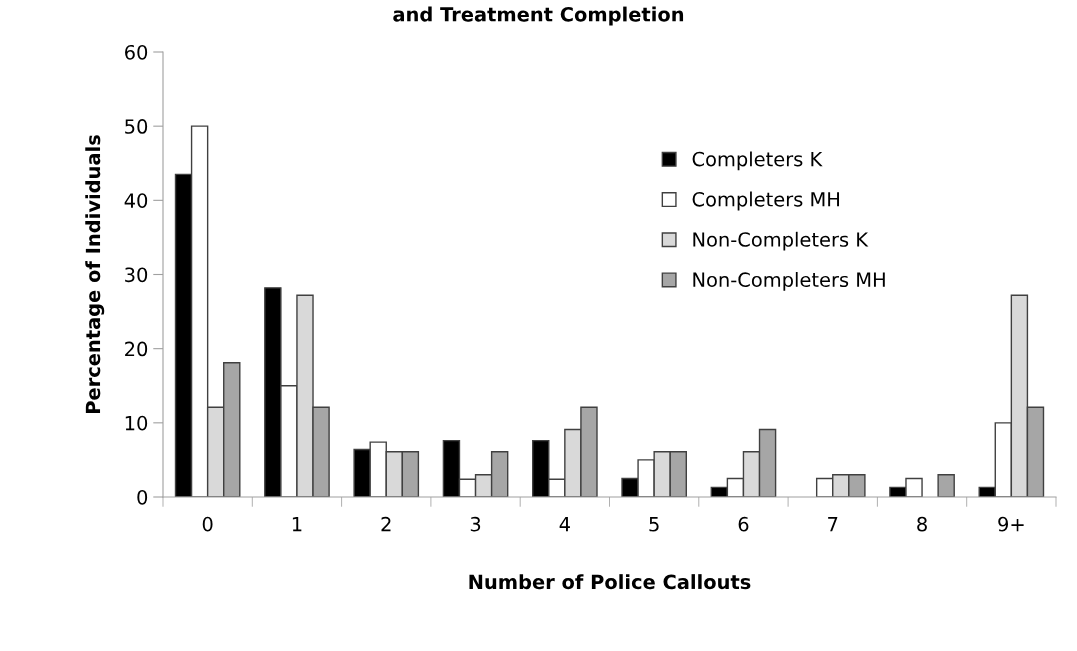  I want to click on x-tick-label: 9+, so click(1011, 524).